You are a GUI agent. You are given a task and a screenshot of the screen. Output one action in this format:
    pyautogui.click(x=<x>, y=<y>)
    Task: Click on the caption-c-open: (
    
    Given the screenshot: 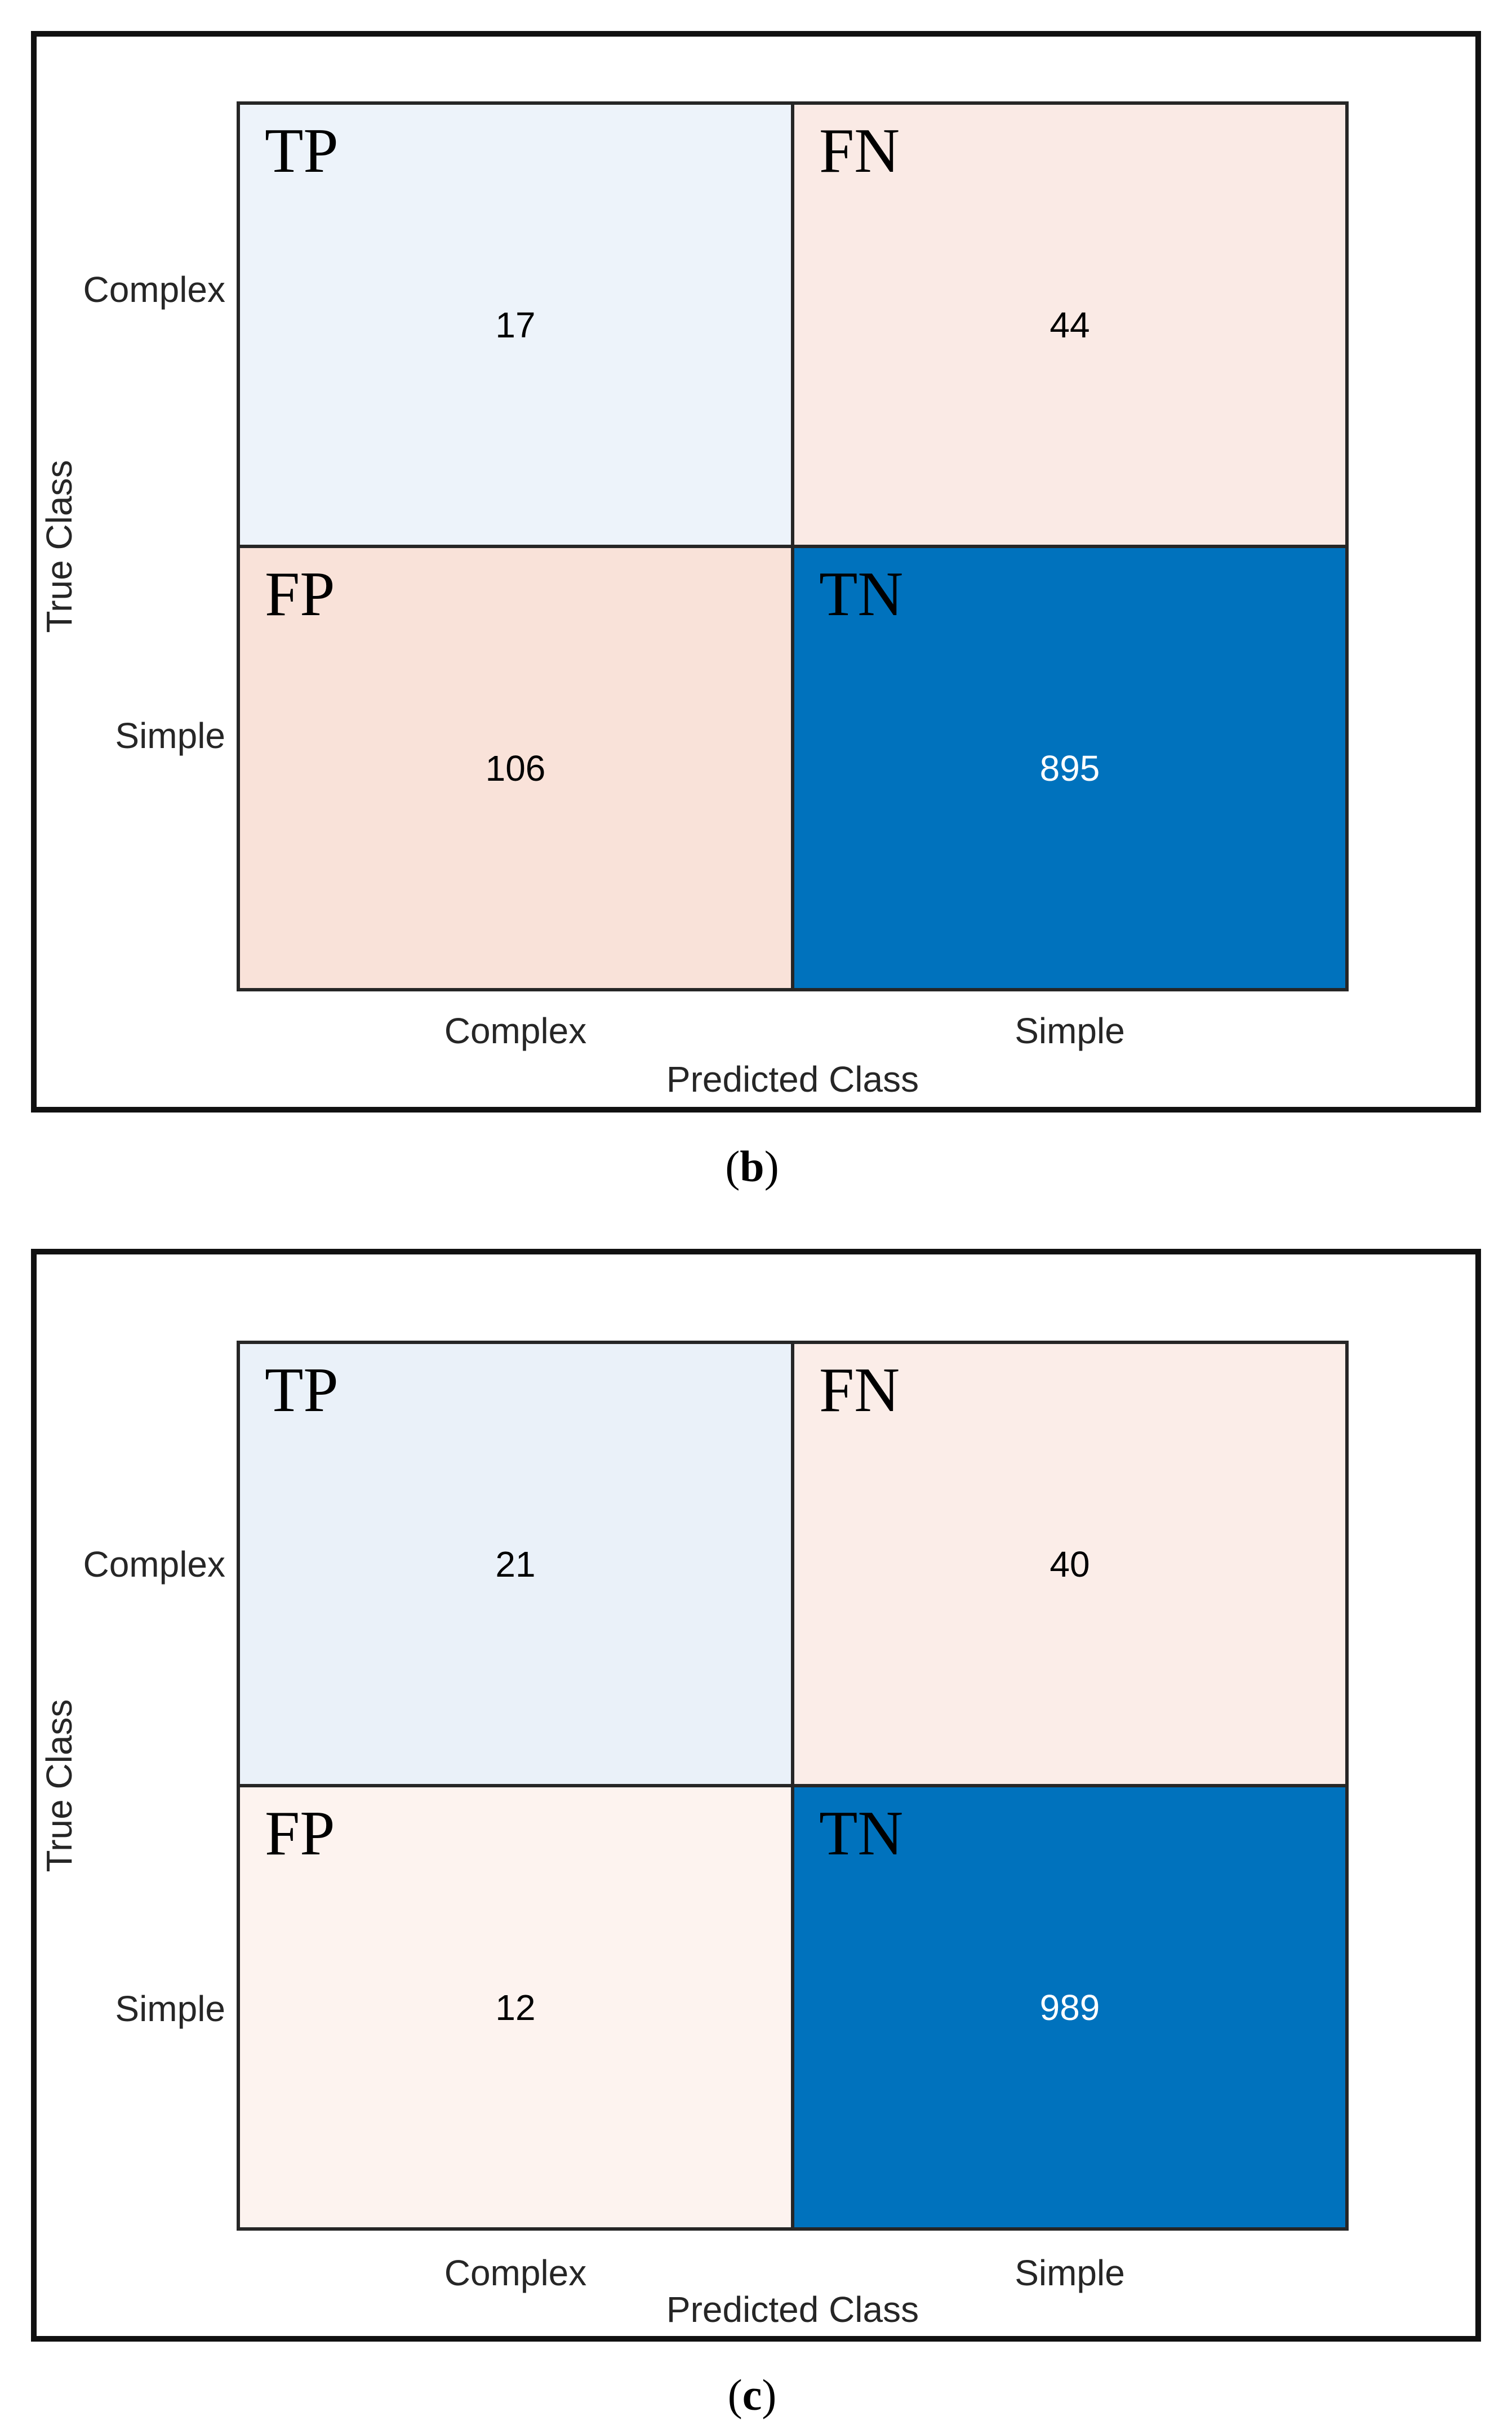 What is the action you would take?
    pyautogui.click(x=734, y=2394)
    